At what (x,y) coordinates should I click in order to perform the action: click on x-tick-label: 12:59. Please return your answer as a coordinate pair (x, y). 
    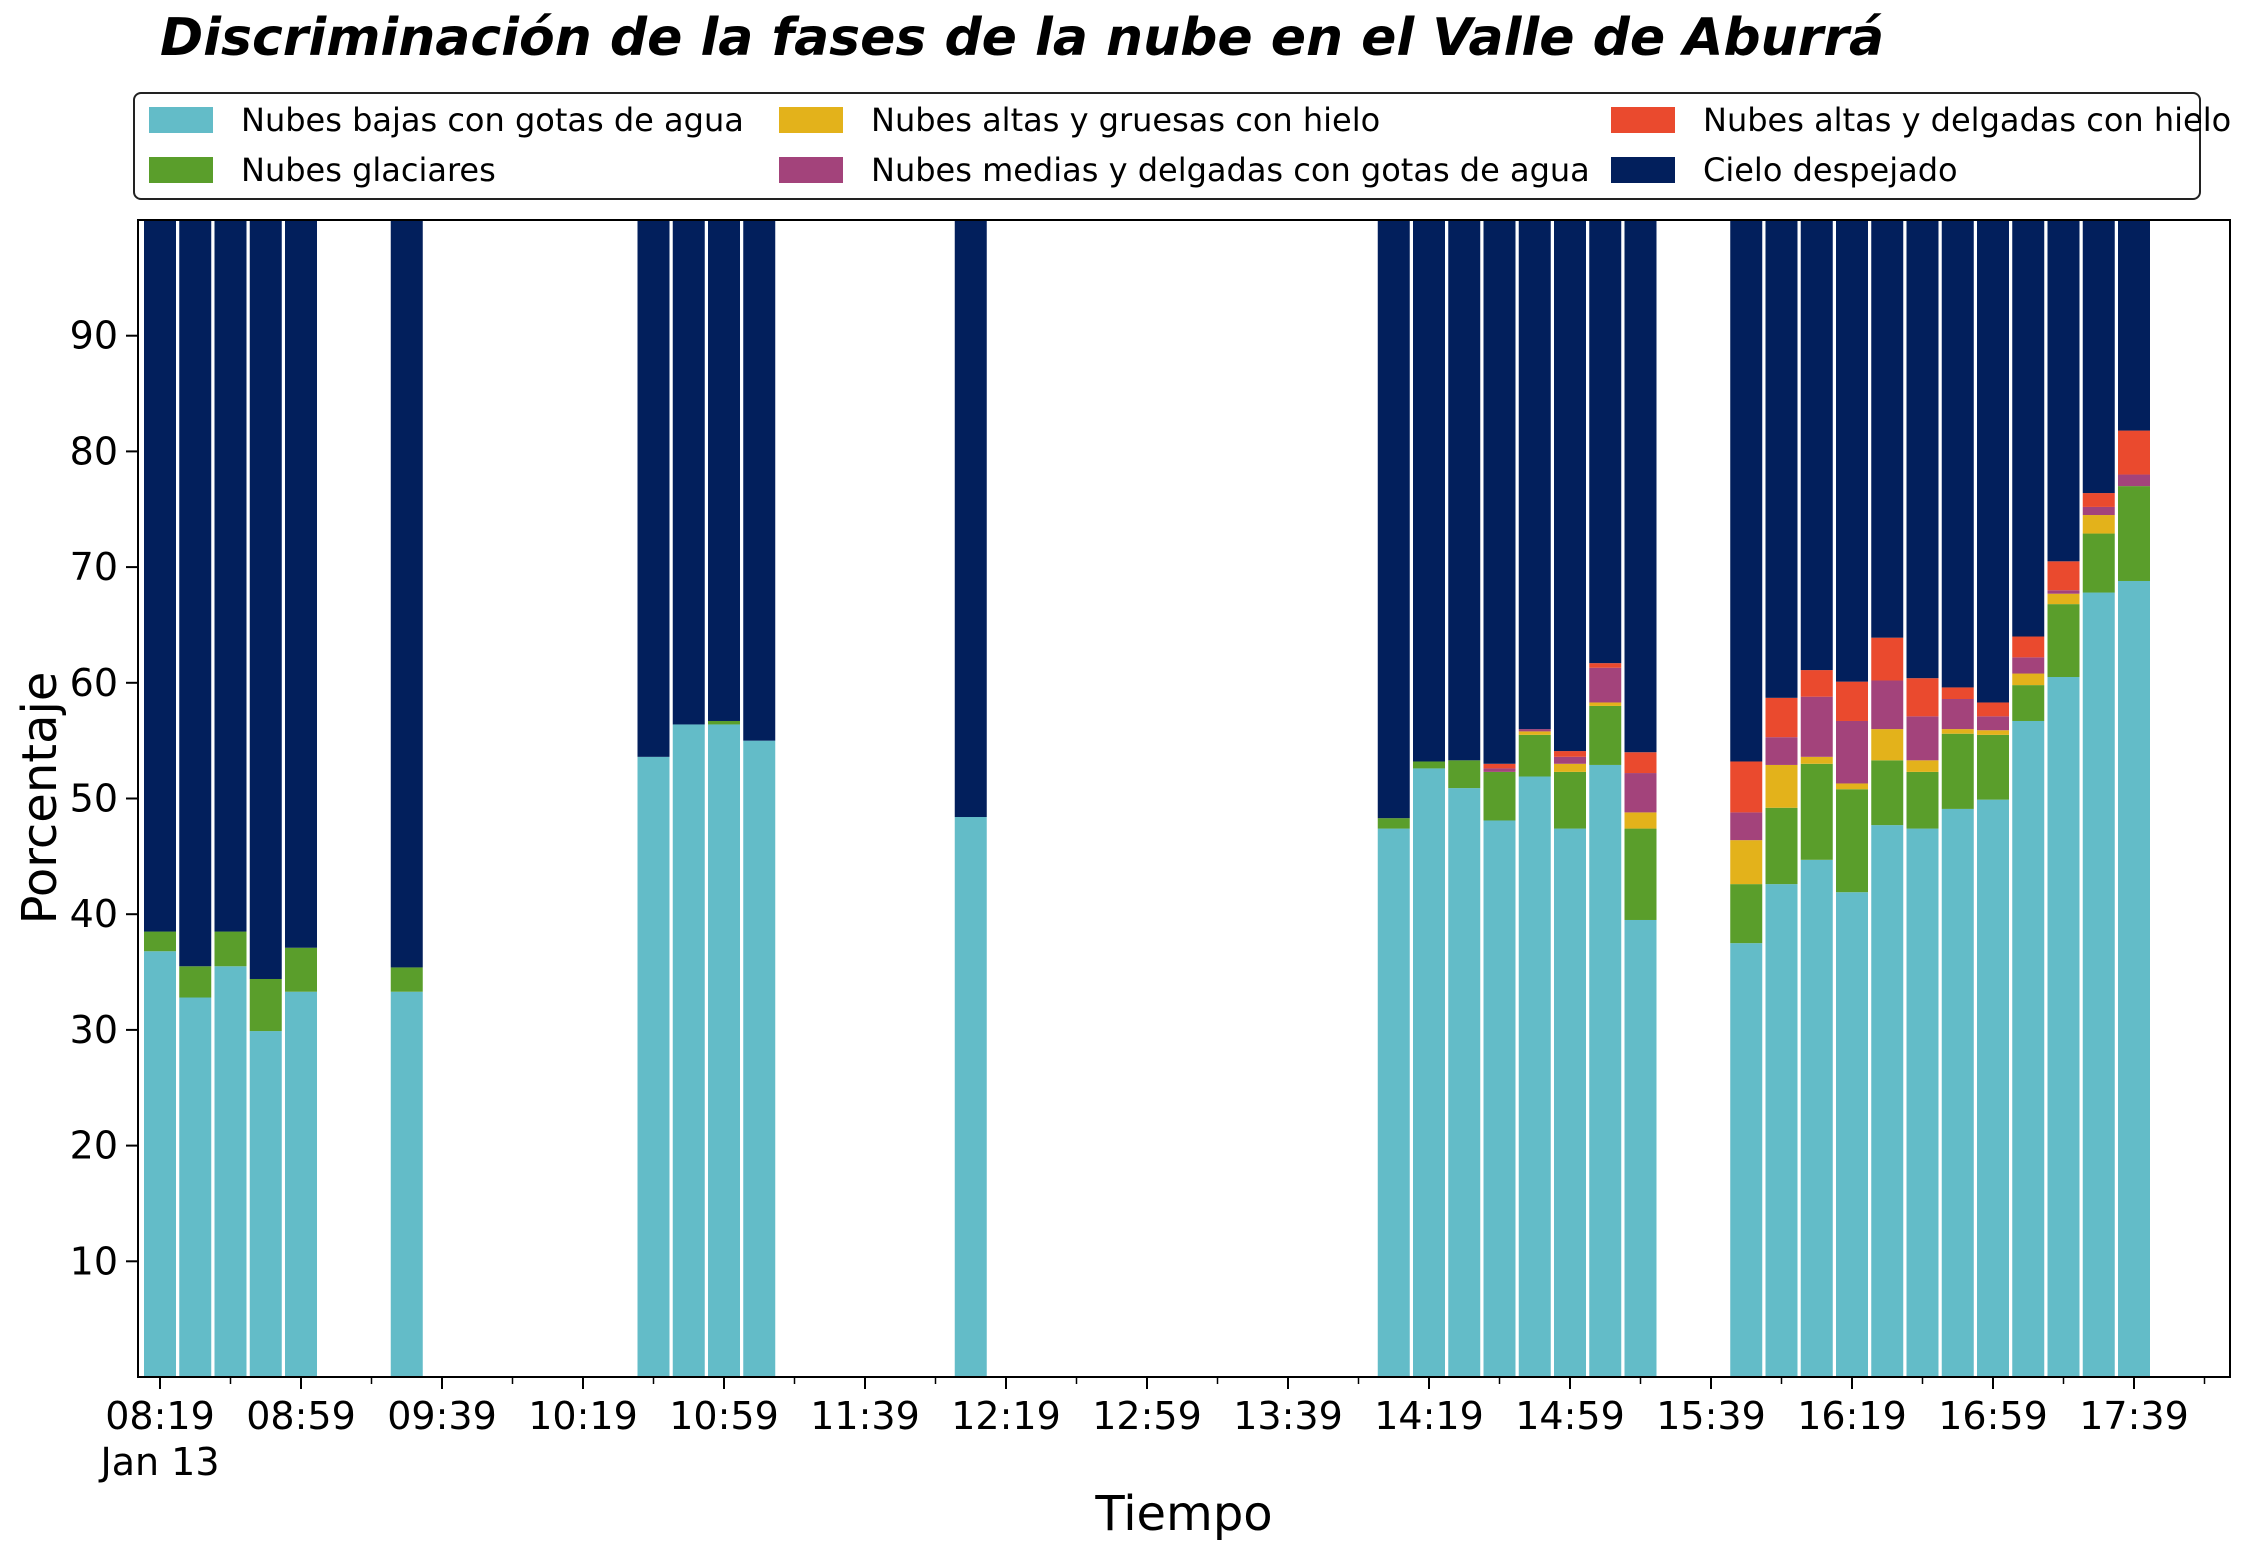
    Looking at the image, I should click on (1147, 1416).